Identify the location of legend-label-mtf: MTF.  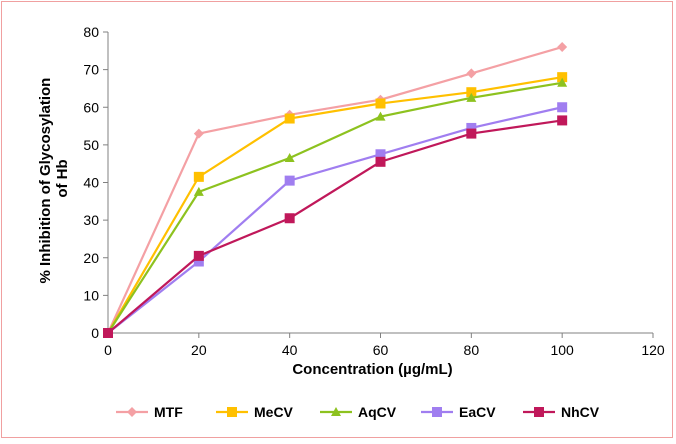
(168, 412).